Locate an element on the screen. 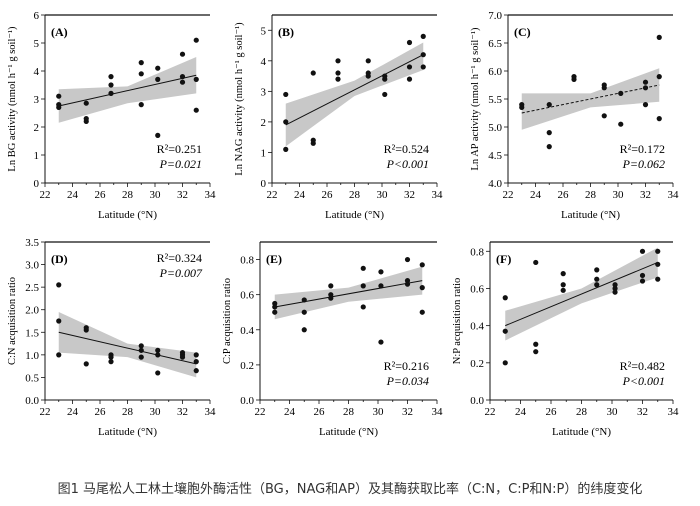 This screenshot has width=700, height=506. y-axis-label: N:P acquisition ratio is located at coordinates (457, 321).